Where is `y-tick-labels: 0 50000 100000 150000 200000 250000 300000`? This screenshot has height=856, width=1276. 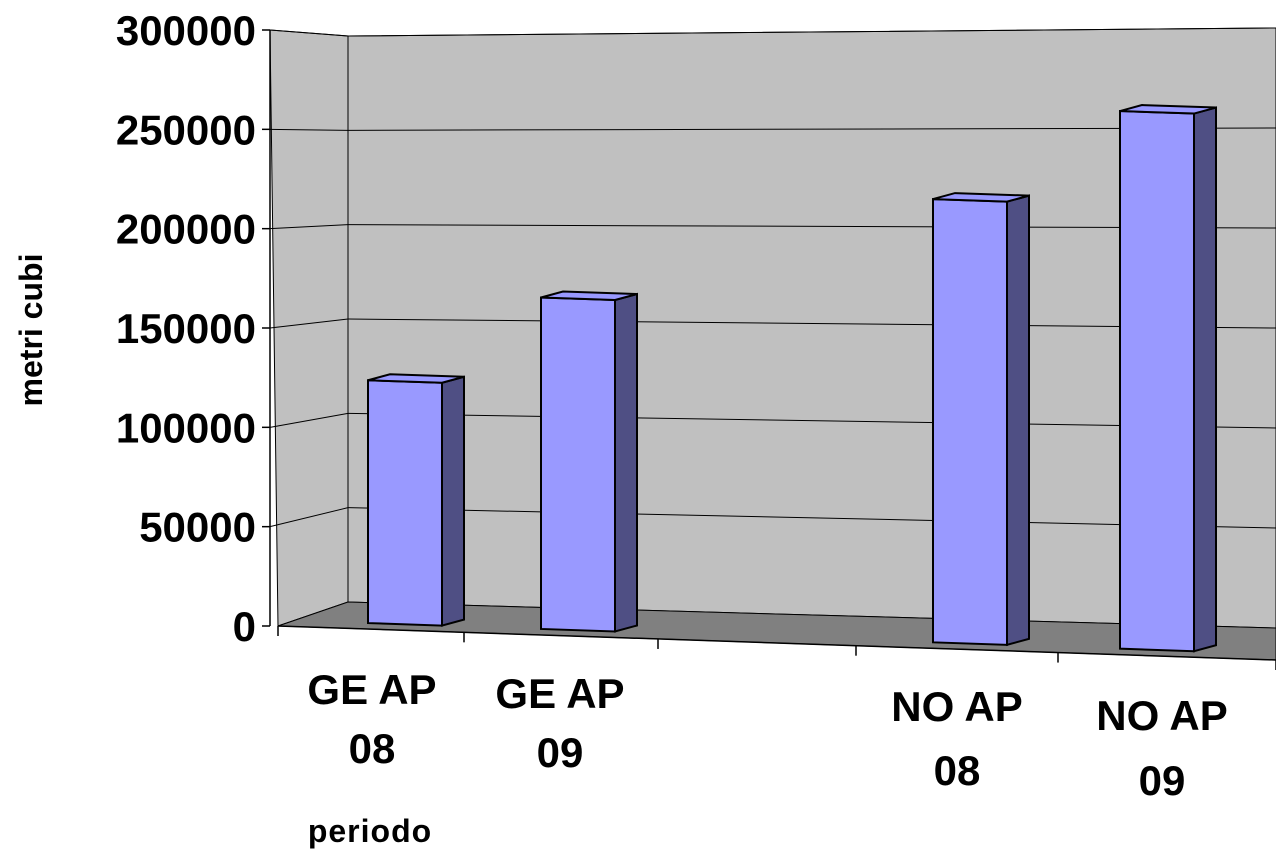
y-tick-labels: 0 50000 100000 150000 200000 250000 300000 is located at coordinates (186, 328).